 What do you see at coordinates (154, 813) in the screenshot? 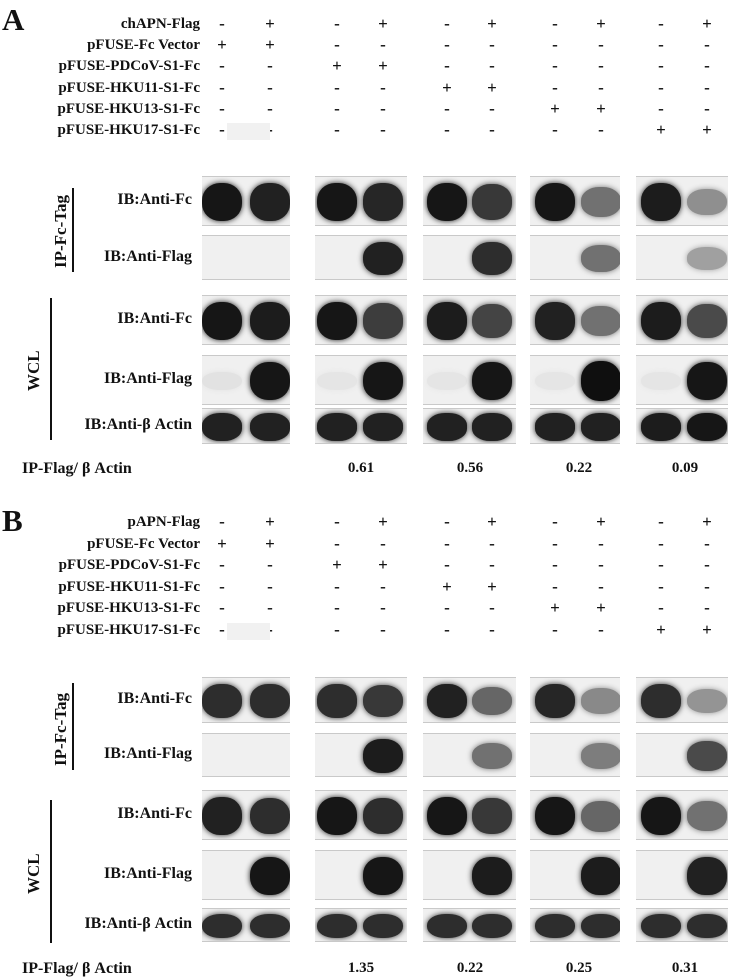
I see `blot-label: IB:Anti-Fc` at bounding box center [154, 813].